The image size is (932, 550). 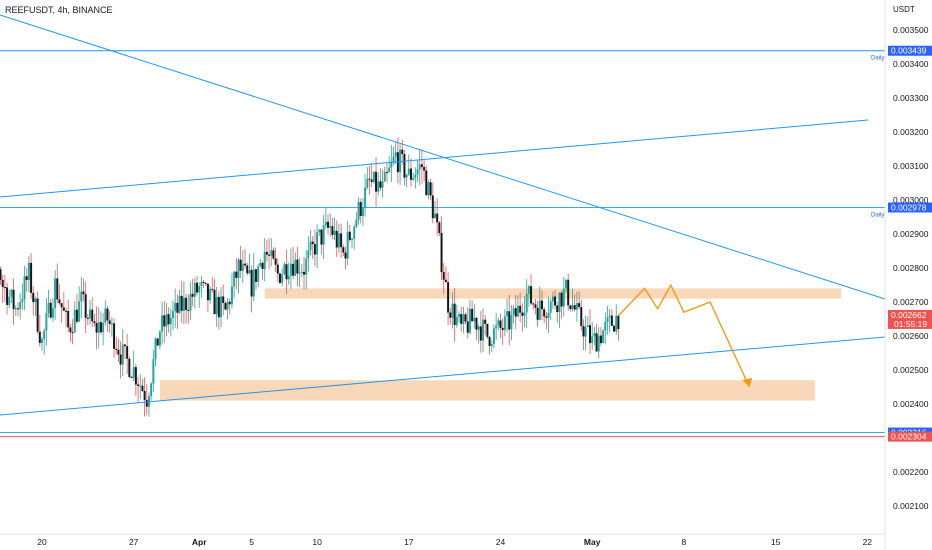 What do you see at coordinates (776, 542) in the screenshot?
I see `x-tick-label: 15` at bounding box center [776, 542].